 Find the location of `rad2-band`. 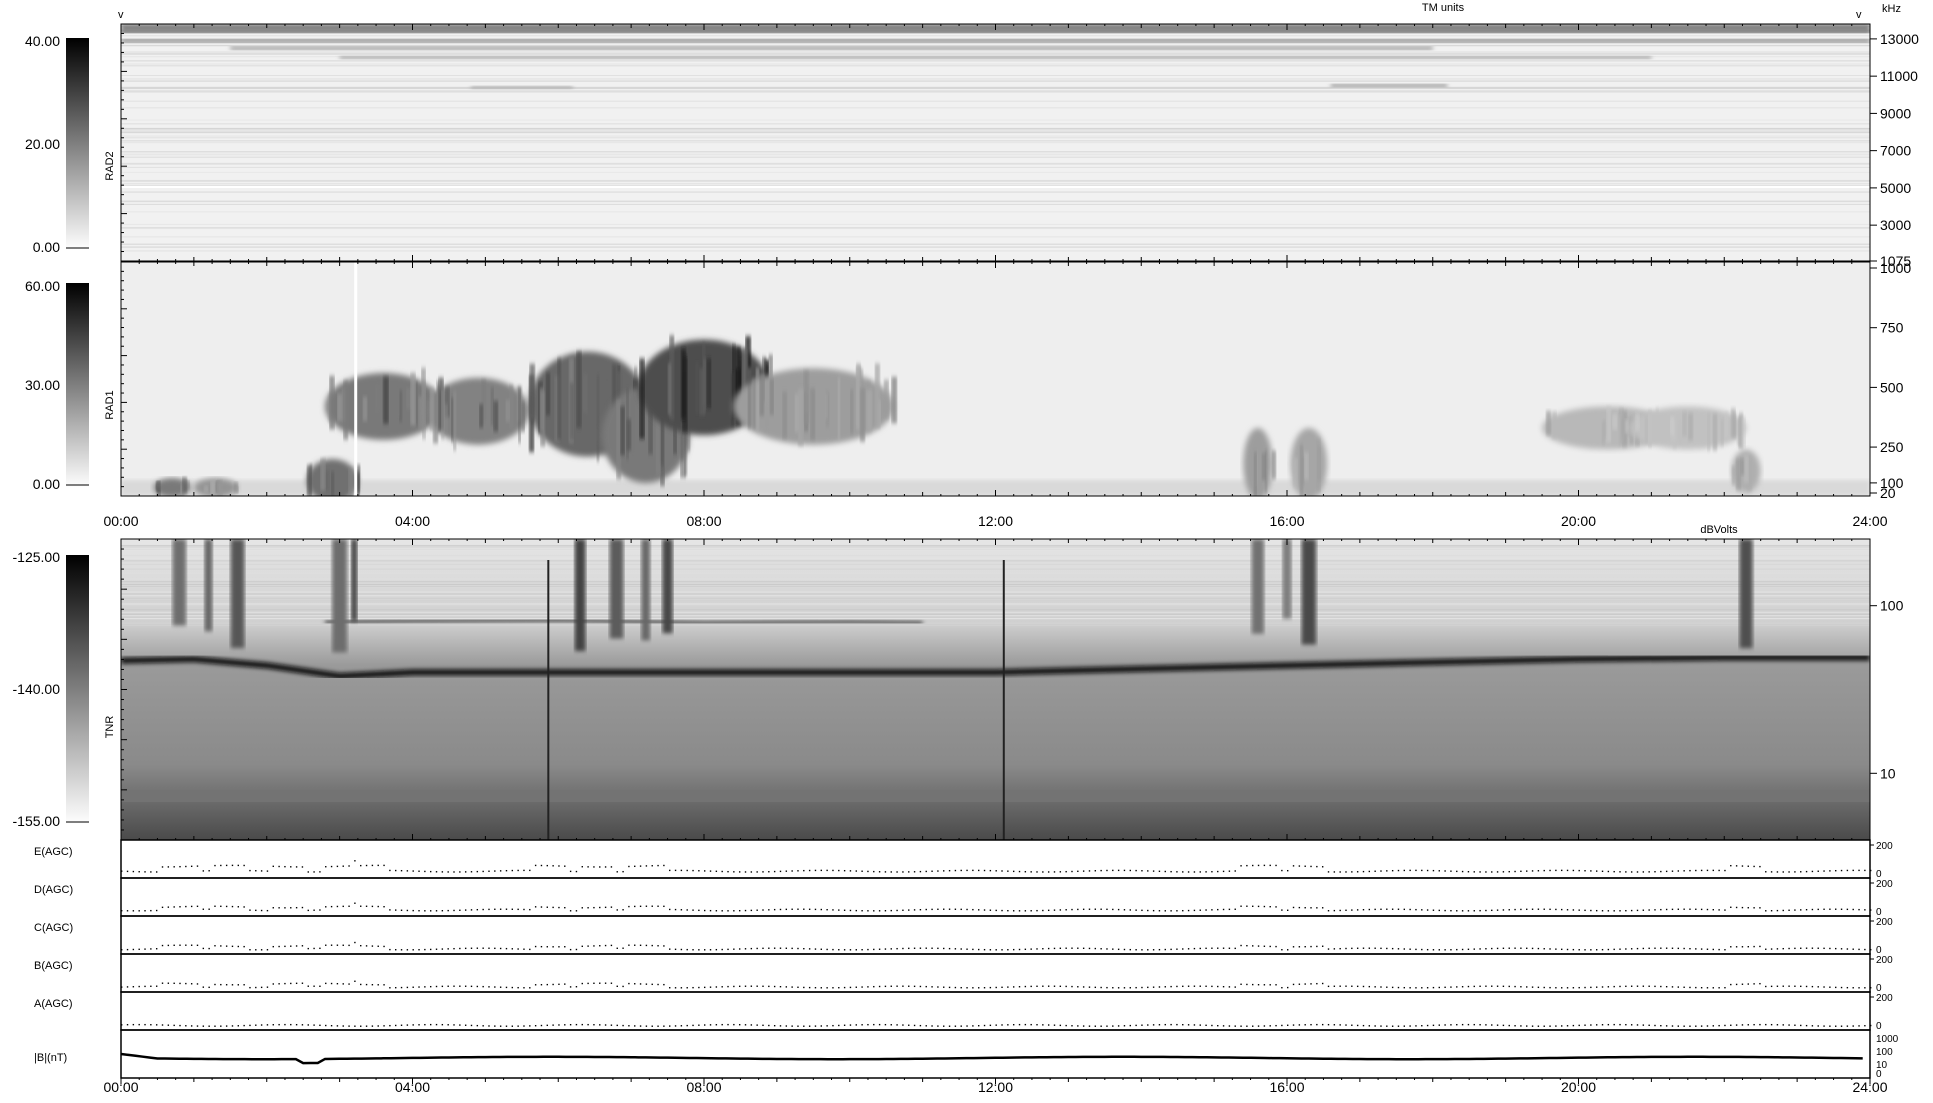

rad2-band is located at coordinates (521, 87).